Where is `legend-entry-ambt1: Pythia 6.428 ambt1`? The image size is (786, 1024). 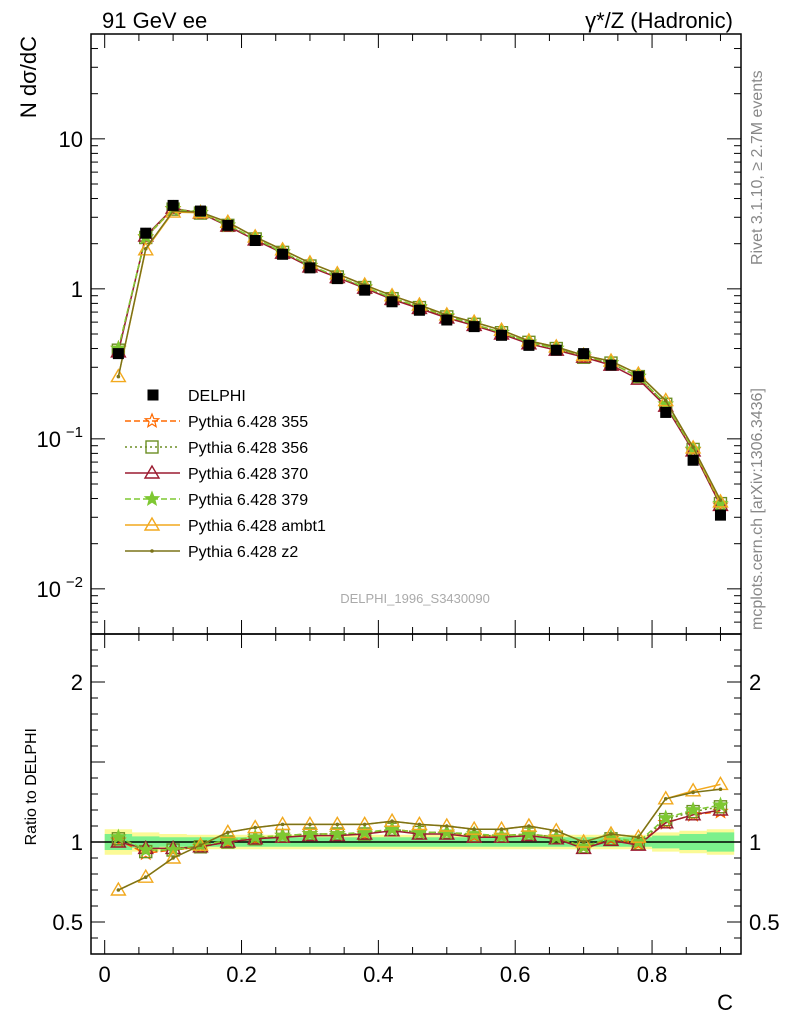 legend-entry-ambt1: Pythia 6.428 ambt1 is located at coordinates (225, 525).